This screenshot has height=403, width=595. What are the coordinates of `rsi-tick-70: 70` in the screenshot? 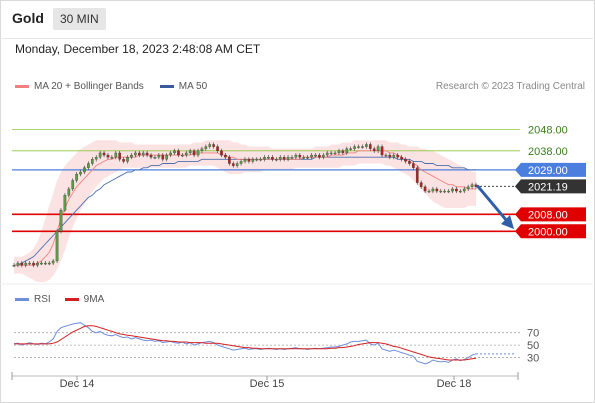 It's located at (533, 334).